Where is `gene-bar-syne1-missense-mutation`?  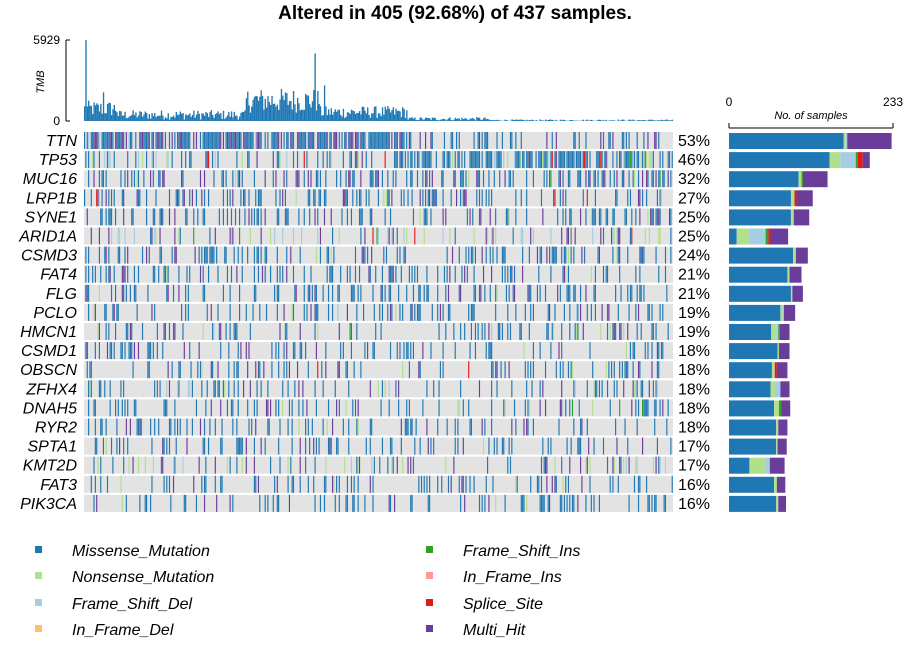 gene-bar-syne1-missense-mutation is located at coordinates (760, 217).